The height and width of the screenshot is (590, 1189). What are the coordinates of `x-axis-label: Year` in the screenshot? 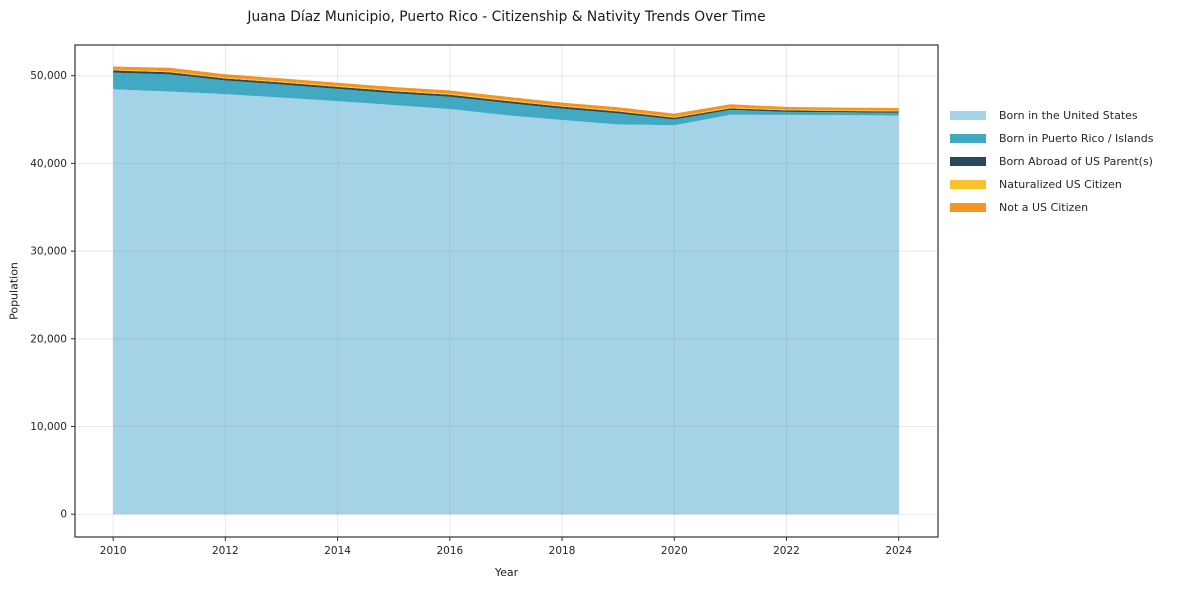 It's located at (506, 572).